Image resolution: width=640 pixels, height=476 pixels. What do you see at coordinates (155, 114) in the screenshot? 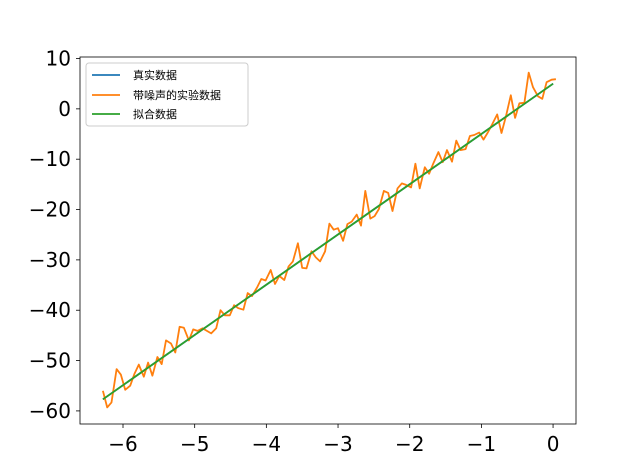
I see `legend-label-fit: 拟合数据` at bounding box center [155, 114].